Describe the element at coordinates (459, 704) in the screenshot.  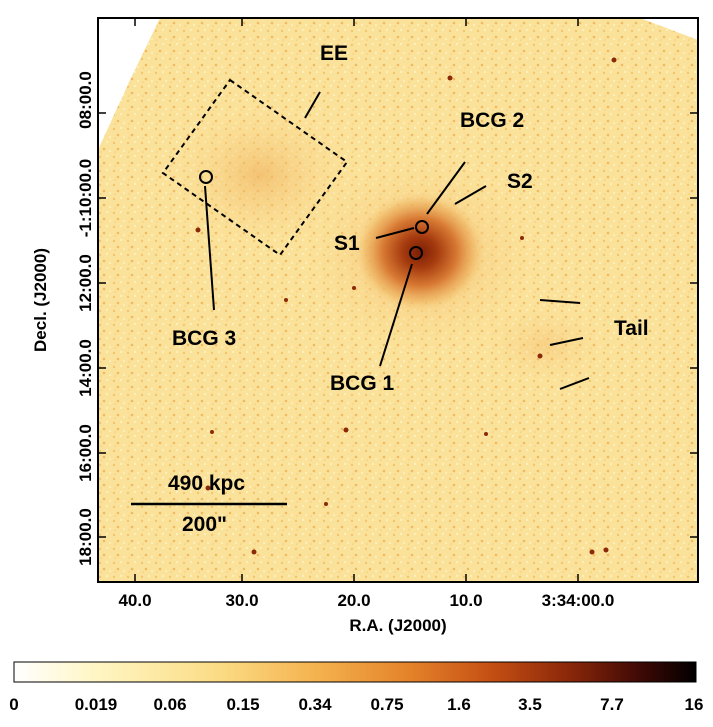
I see `colorbar-tick: 1.6` at that location.